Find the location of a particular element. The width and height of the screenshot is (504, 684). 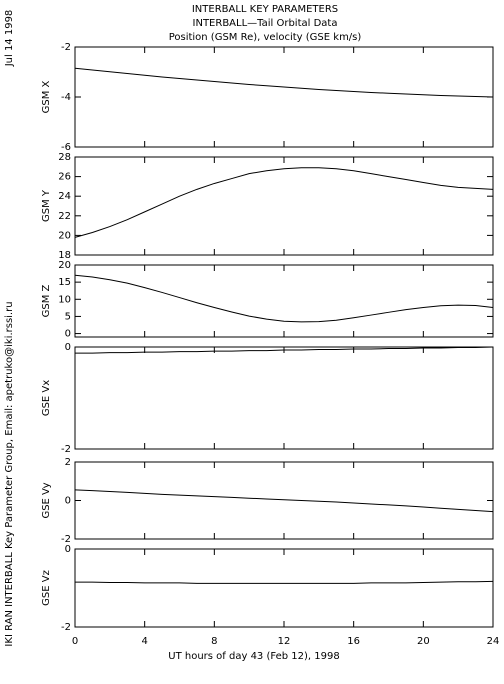

x-tick-label: 4 is located at coordinates (144, 641).